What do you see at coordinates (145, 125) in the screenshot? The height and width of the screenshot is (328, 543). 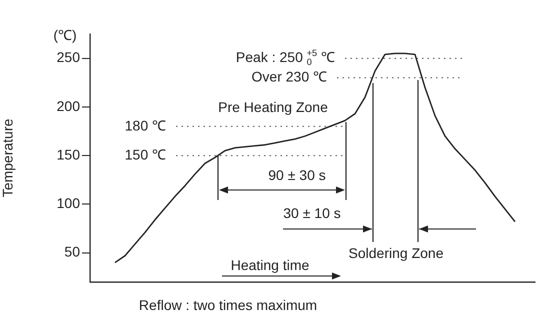 I see `ref-line-label: 180 ℃` at bounding box center [145, 125].